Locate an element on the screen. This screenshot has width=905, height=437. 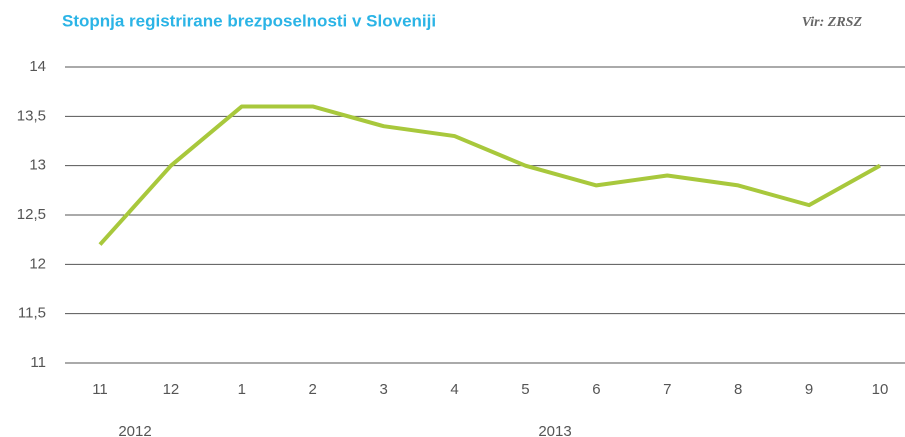
x-tick-label: 12 is located at coordinates (171, 389).